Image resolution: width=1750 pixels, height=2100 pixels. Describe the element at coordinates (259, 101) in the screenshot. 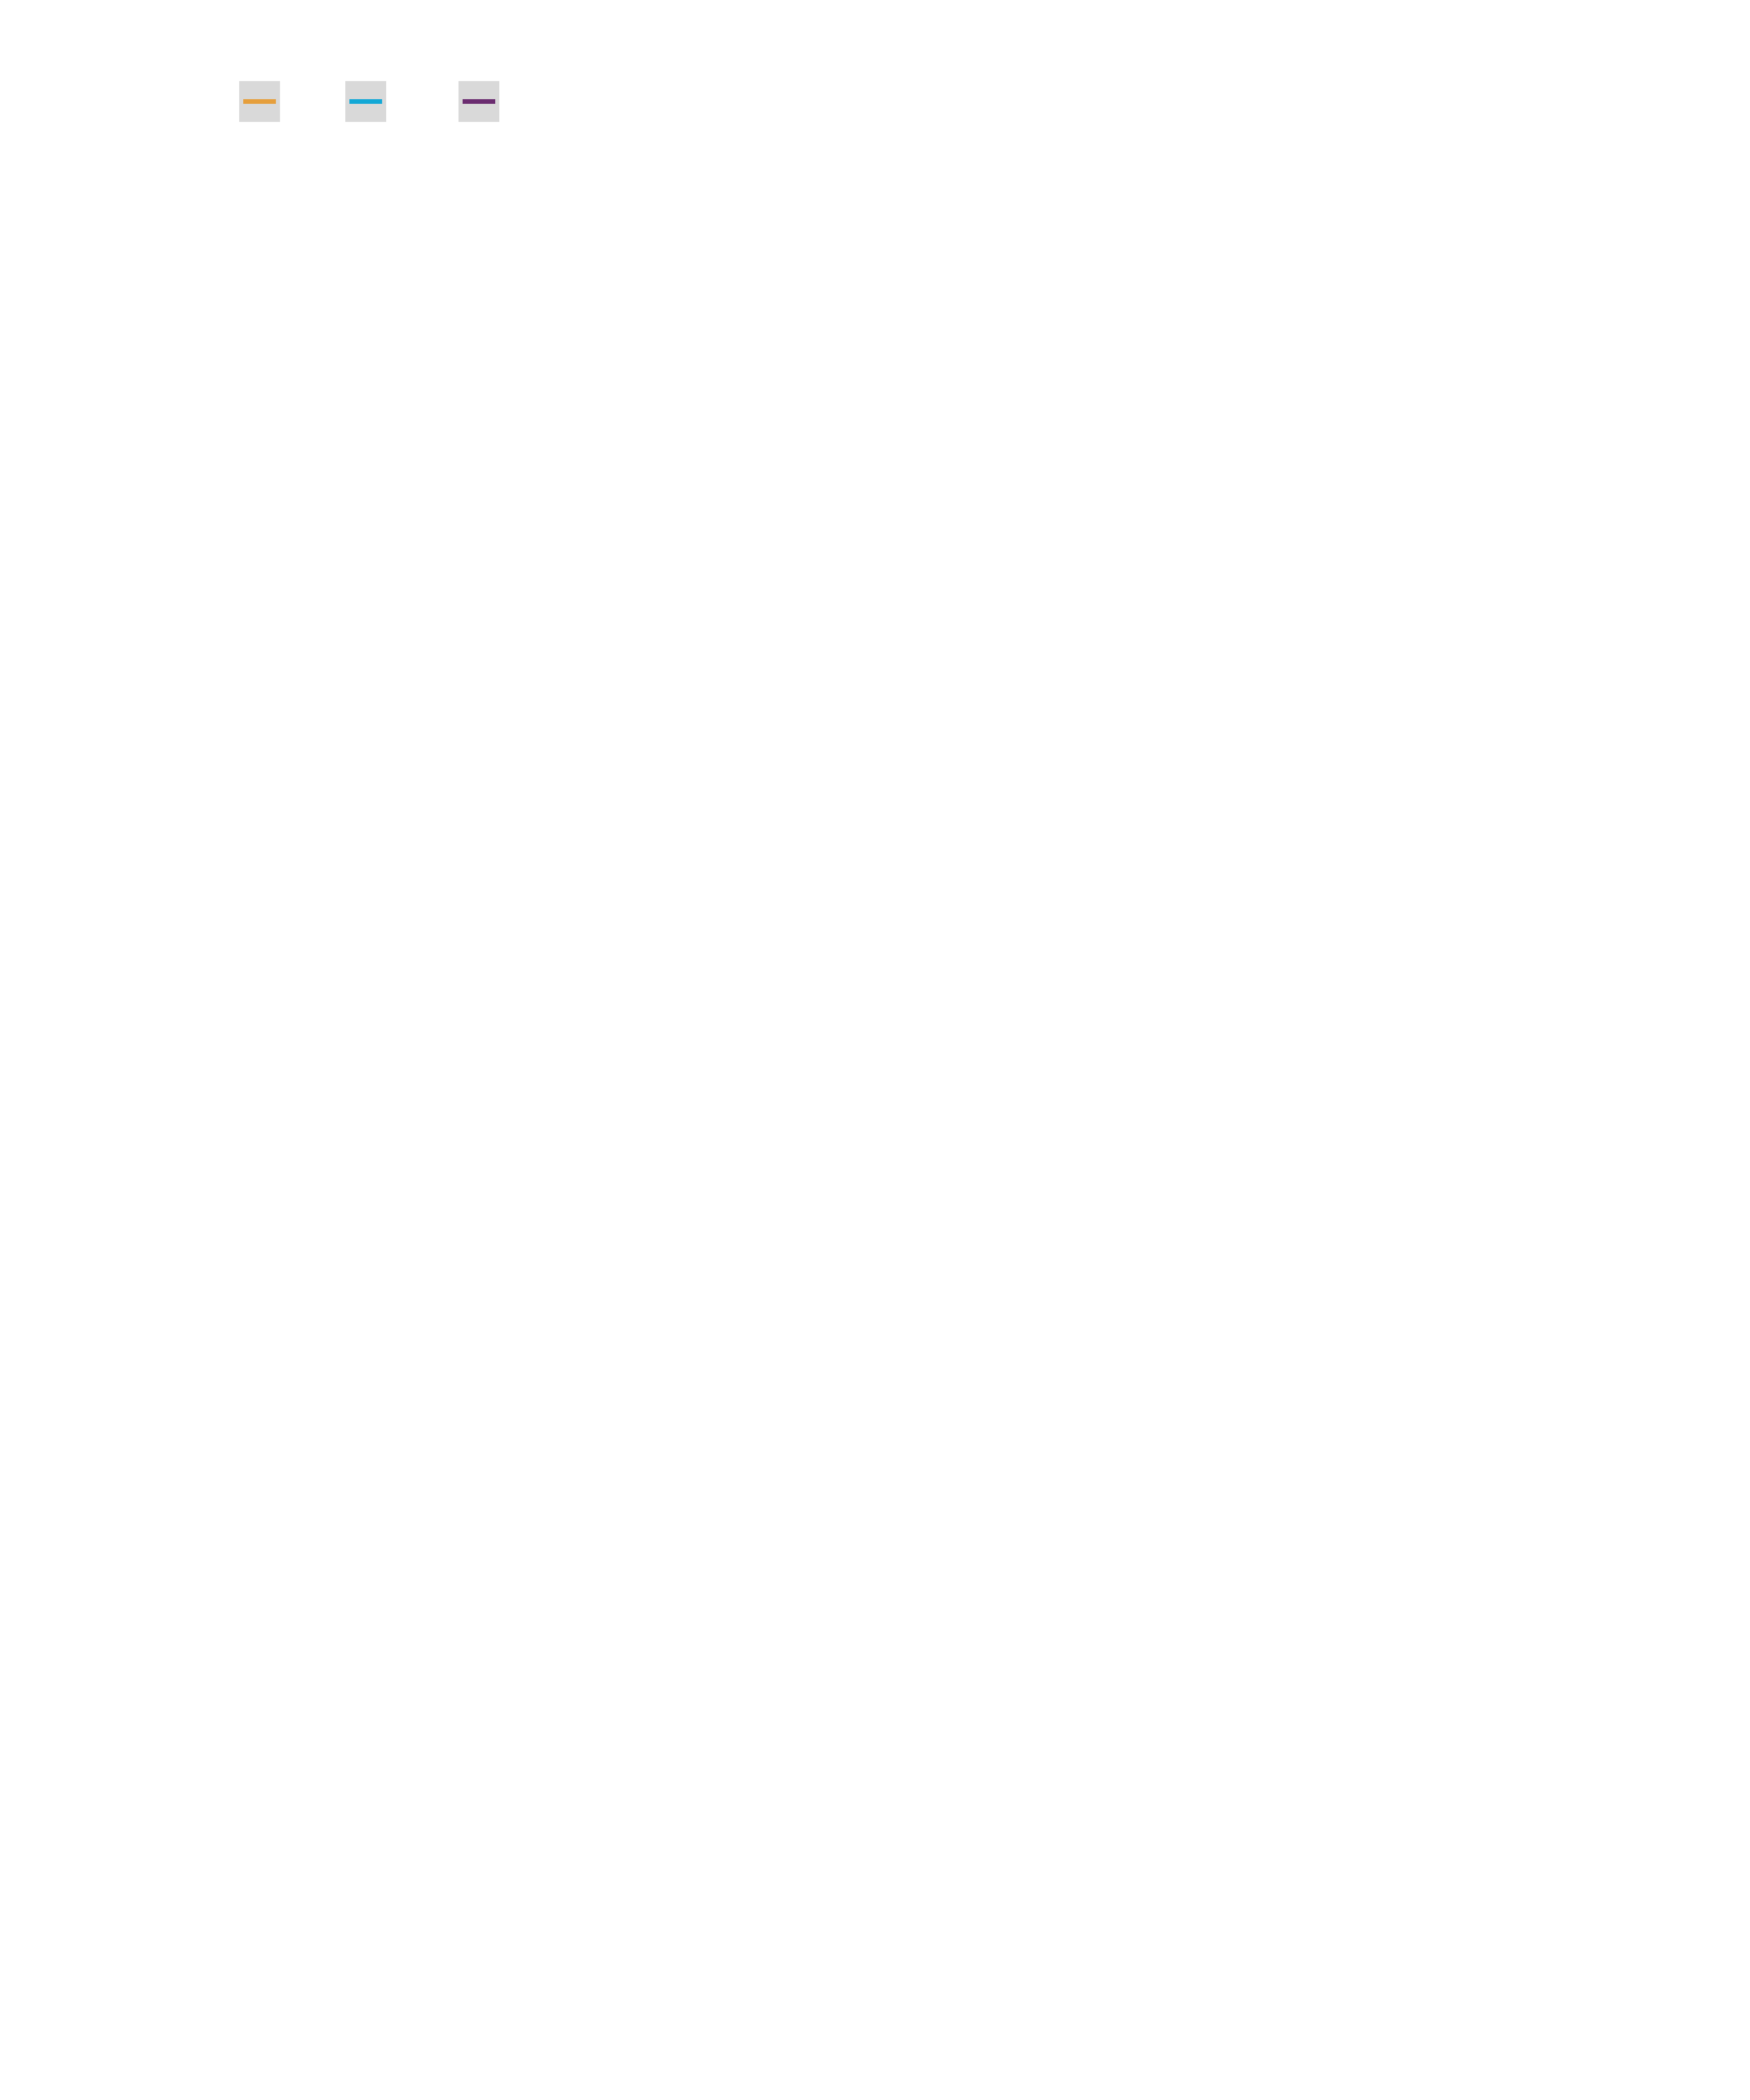

I see `legend-key-test` at that location.